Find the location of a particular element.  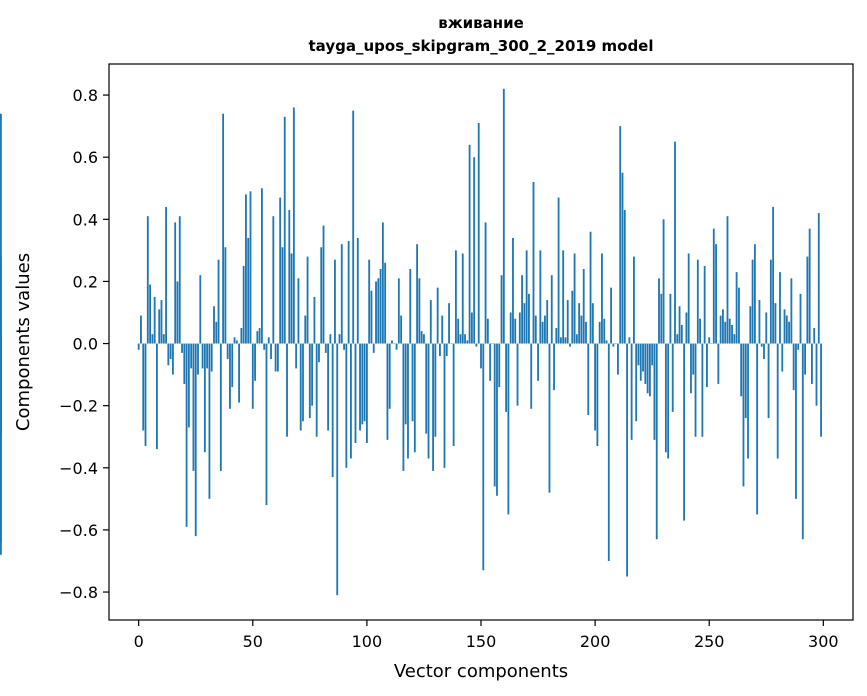

y-axis: −0.8 −0.6 −0.4 −0.2 0.0 0.2 0.4 0.6 0.8 is located at coordinates (84, 344).